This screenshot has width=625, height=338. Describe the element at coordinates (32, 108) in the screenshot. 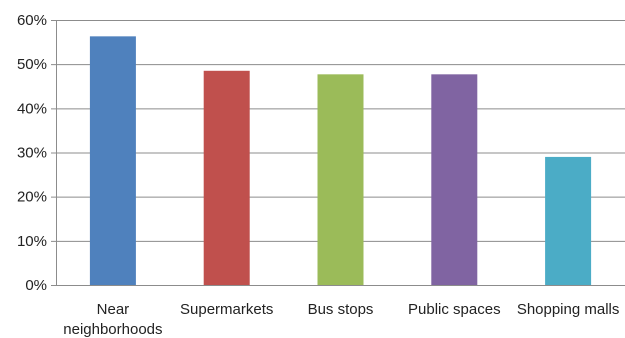

I see `y-tick-label: 40%` at that location.